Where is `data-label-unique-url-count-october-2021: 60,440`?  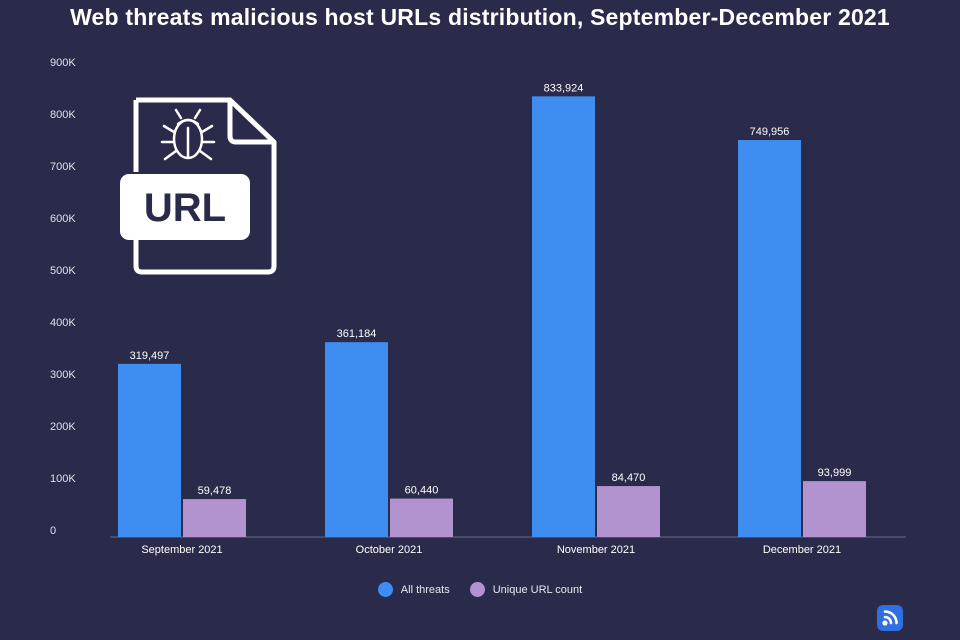
data-label-unique-url-count-october-2021: 60,440 is located at coordinates (422, 491).